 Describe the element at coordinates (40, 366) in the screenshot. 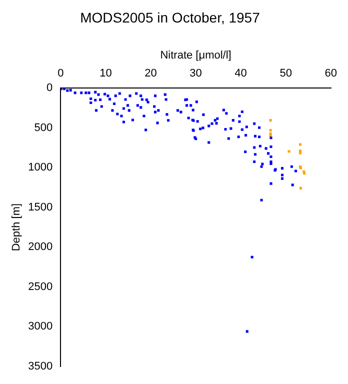

I see `y-tick-label: 3500` at that location.